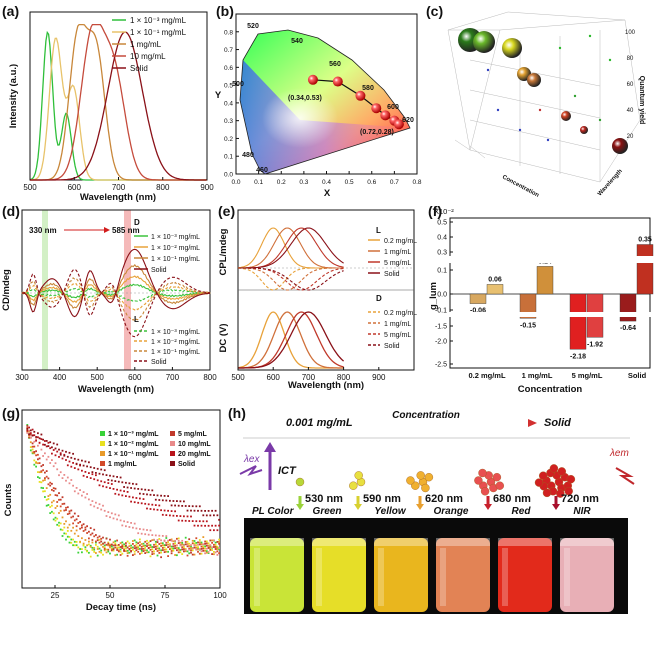 This screenshot has height=660, width=660. What do you see at coordinates (207, 187) in the screenshot?
I see `x-tick-label: 900` at bounding box center [207, 187].